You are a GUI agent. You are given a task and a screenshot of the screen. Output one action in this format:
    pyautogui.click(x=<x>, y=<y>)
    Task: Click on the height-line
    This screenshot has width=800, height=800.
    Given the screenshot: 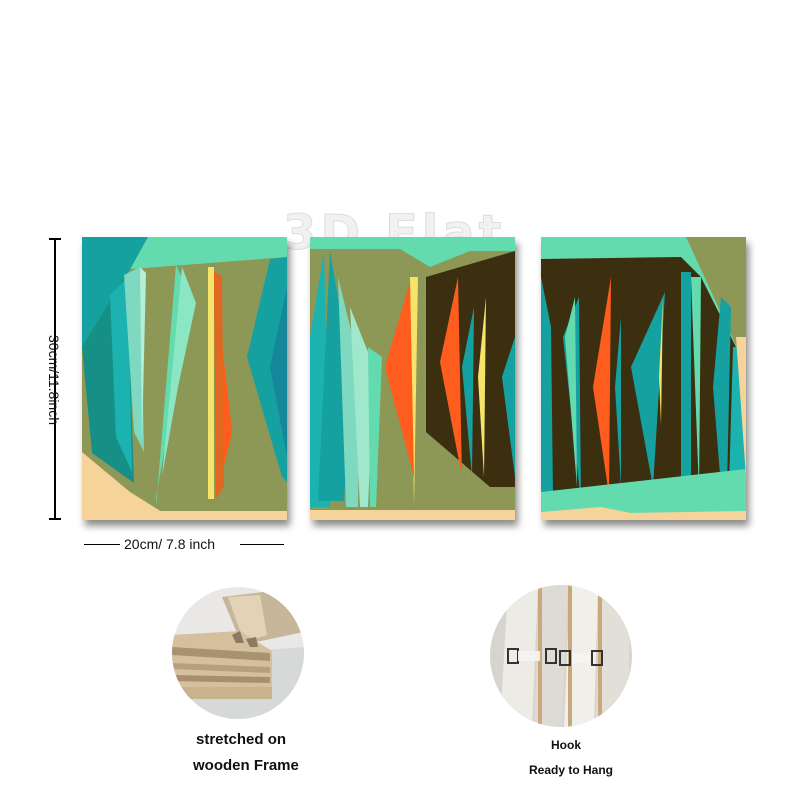 What is the action you would take?
    pyautogui.click(x=55, y=379)
    